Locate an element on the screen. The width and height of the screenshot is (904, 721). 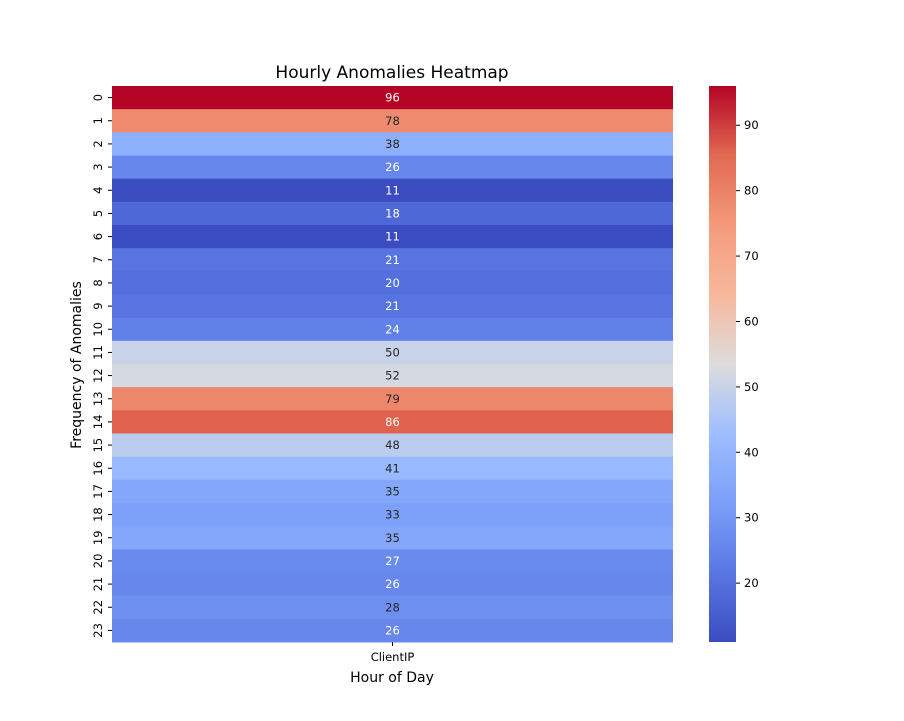
cell-value-label: 78 is located at coordinates (392, 121).